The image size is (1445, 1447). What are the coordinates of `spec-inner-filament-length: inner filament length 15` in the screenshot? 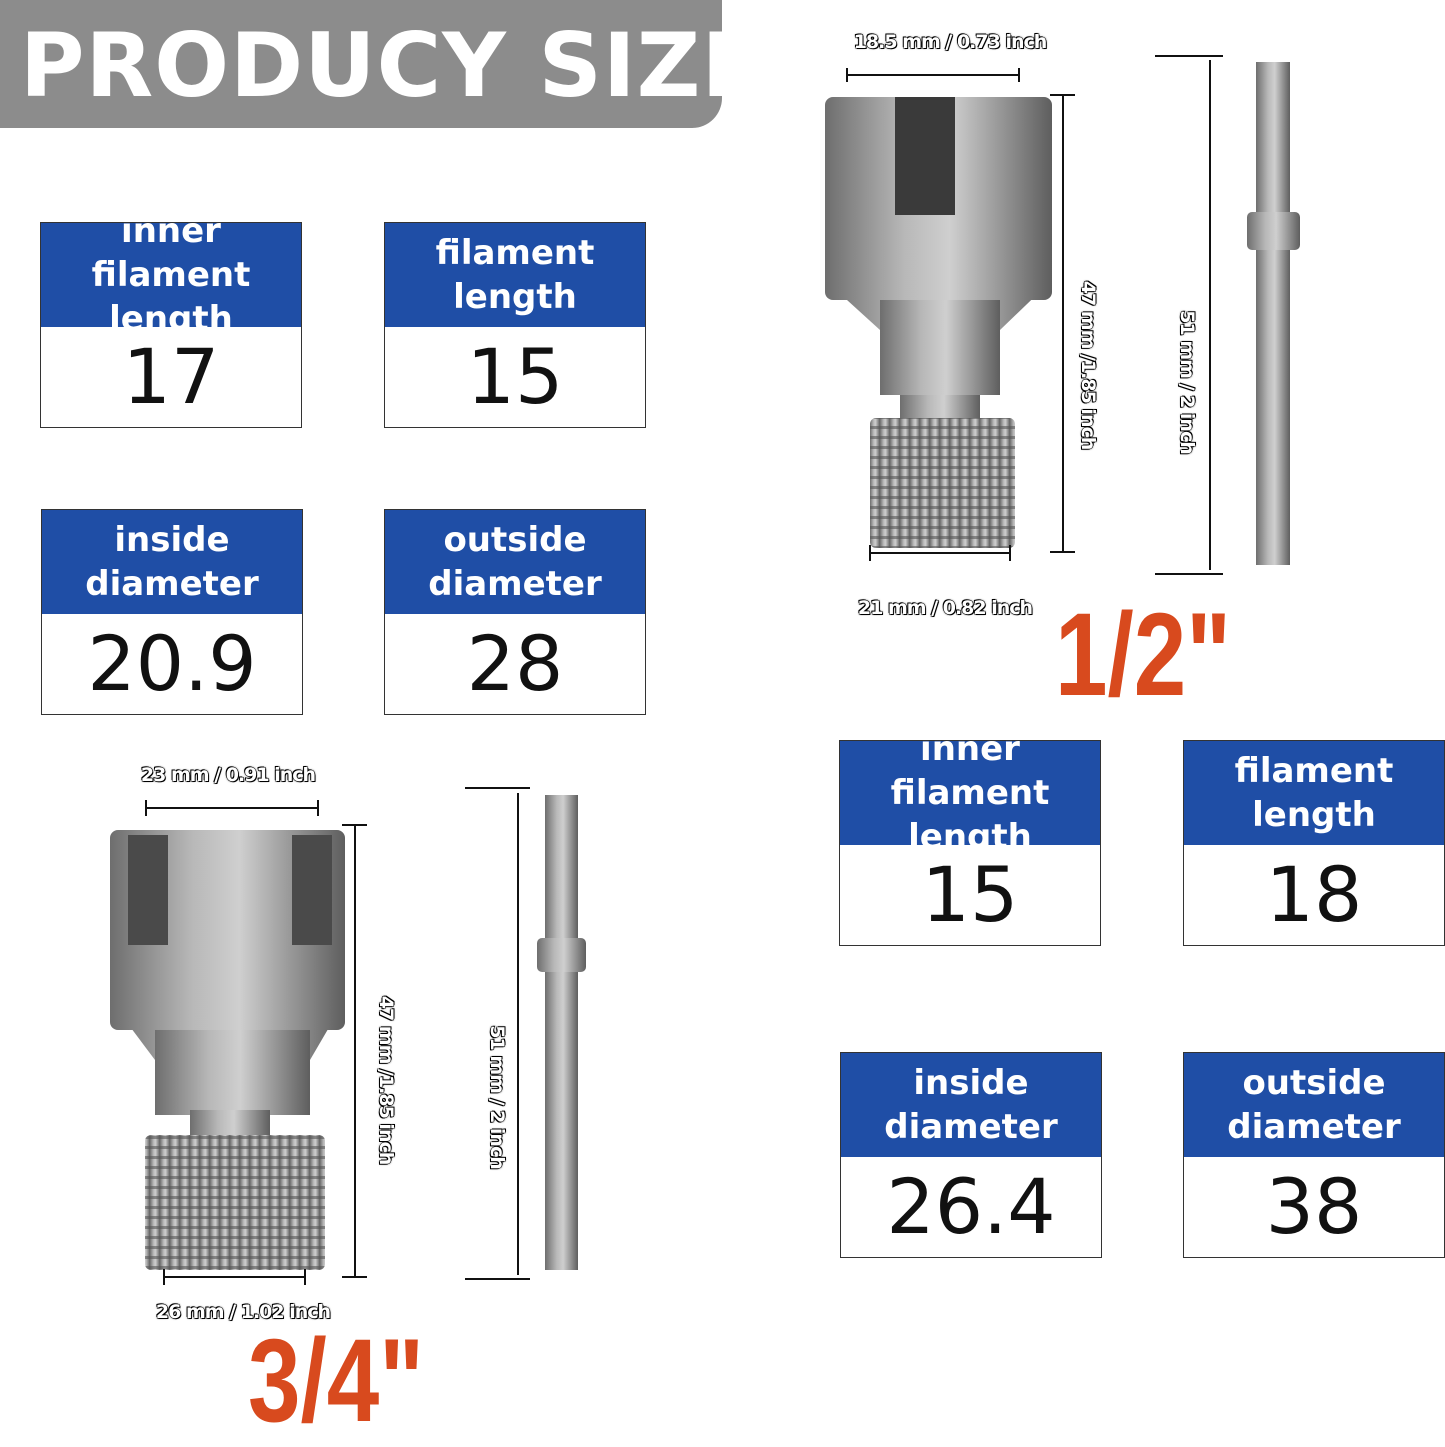 It's located at (970, 837).